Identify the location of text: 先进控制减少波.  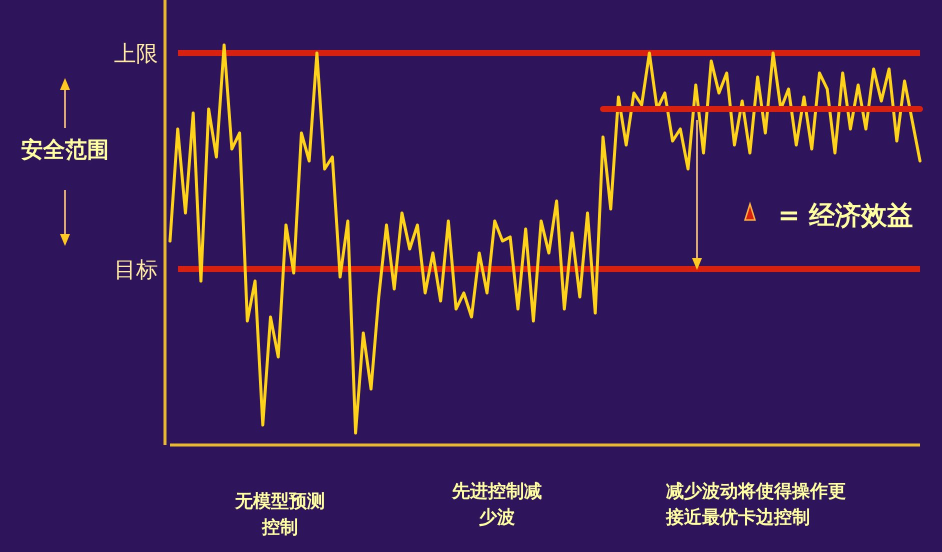
(496, 504).